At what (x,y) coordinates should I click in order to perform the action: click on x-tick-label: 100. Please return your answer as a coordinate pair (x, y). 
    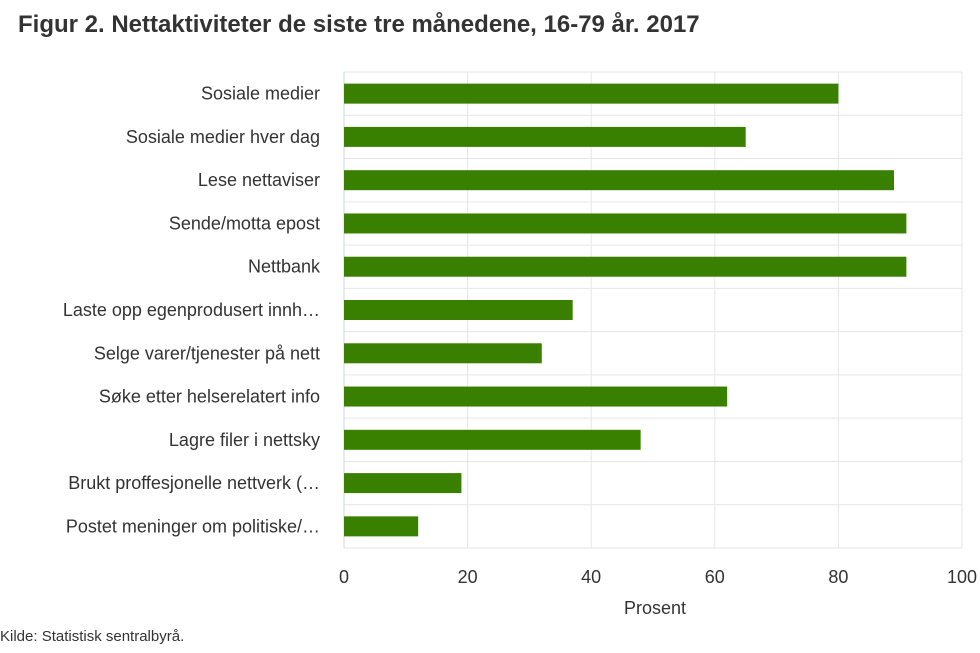
    Looking at the image, I should click on (962, 577).